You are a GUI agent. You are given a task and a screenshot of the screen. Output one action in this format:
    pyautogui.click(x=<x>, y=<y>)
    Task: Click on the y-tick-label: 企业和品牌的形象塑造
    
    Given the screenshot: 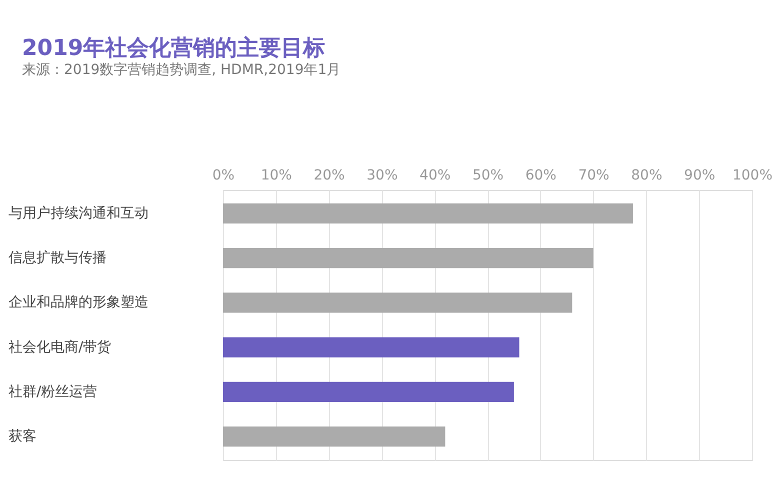 What is the action you would take?
    pyautogui.click(x=78, y=302)
    